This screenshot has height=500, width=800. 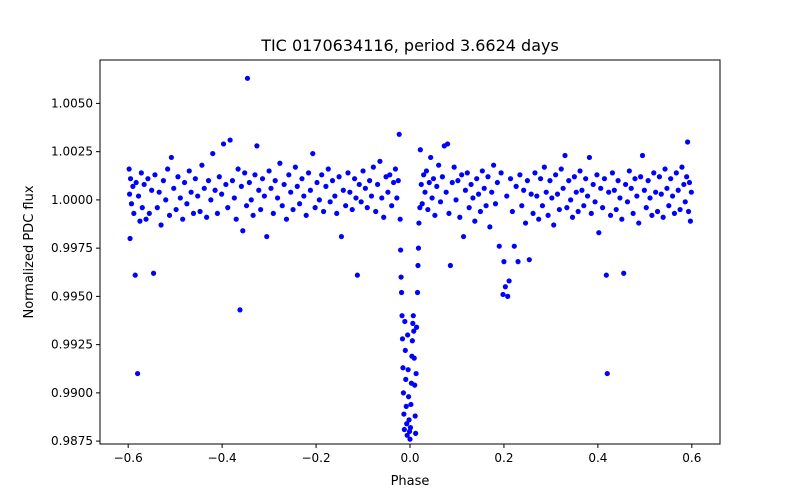 What do you see at coordinates (72, 200) in the screenshot?
I see `y-tick-label: 1.0000` at bounding box center [72, 200].